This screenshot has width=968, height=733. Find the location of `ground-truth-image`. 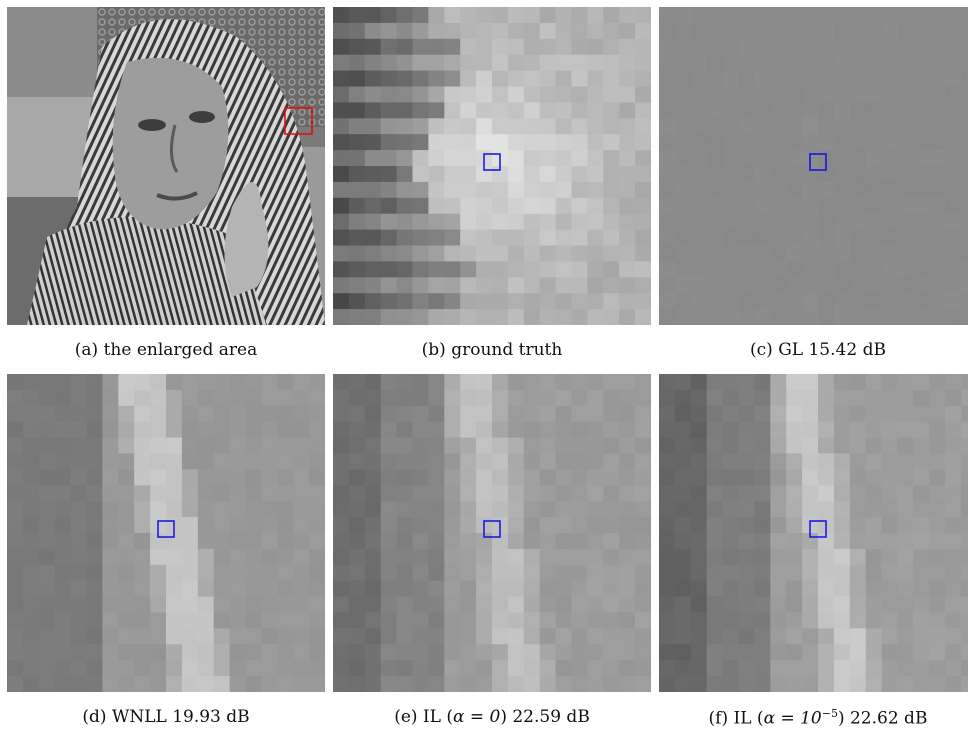

ground-truth-image is located at coordinates (492, 166).